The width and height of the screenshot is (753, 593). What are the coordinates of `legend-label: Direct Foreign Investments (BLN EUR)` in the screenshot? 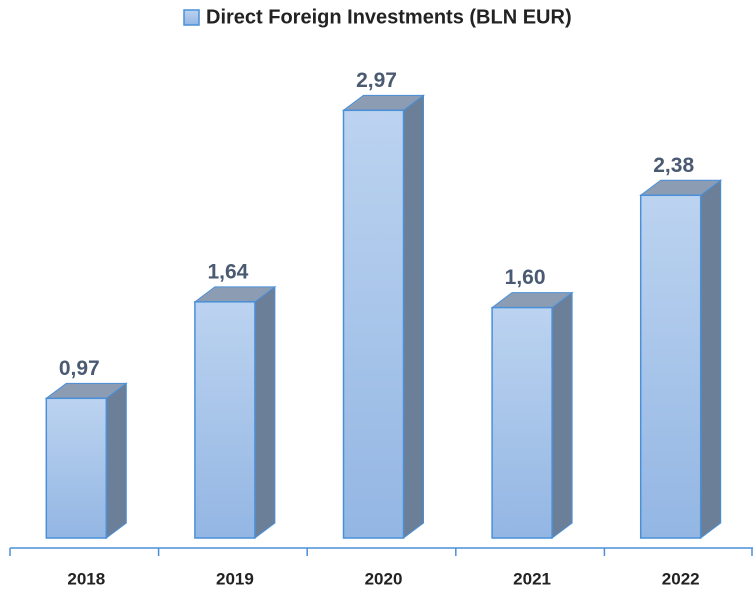 It's located at (389, 17).